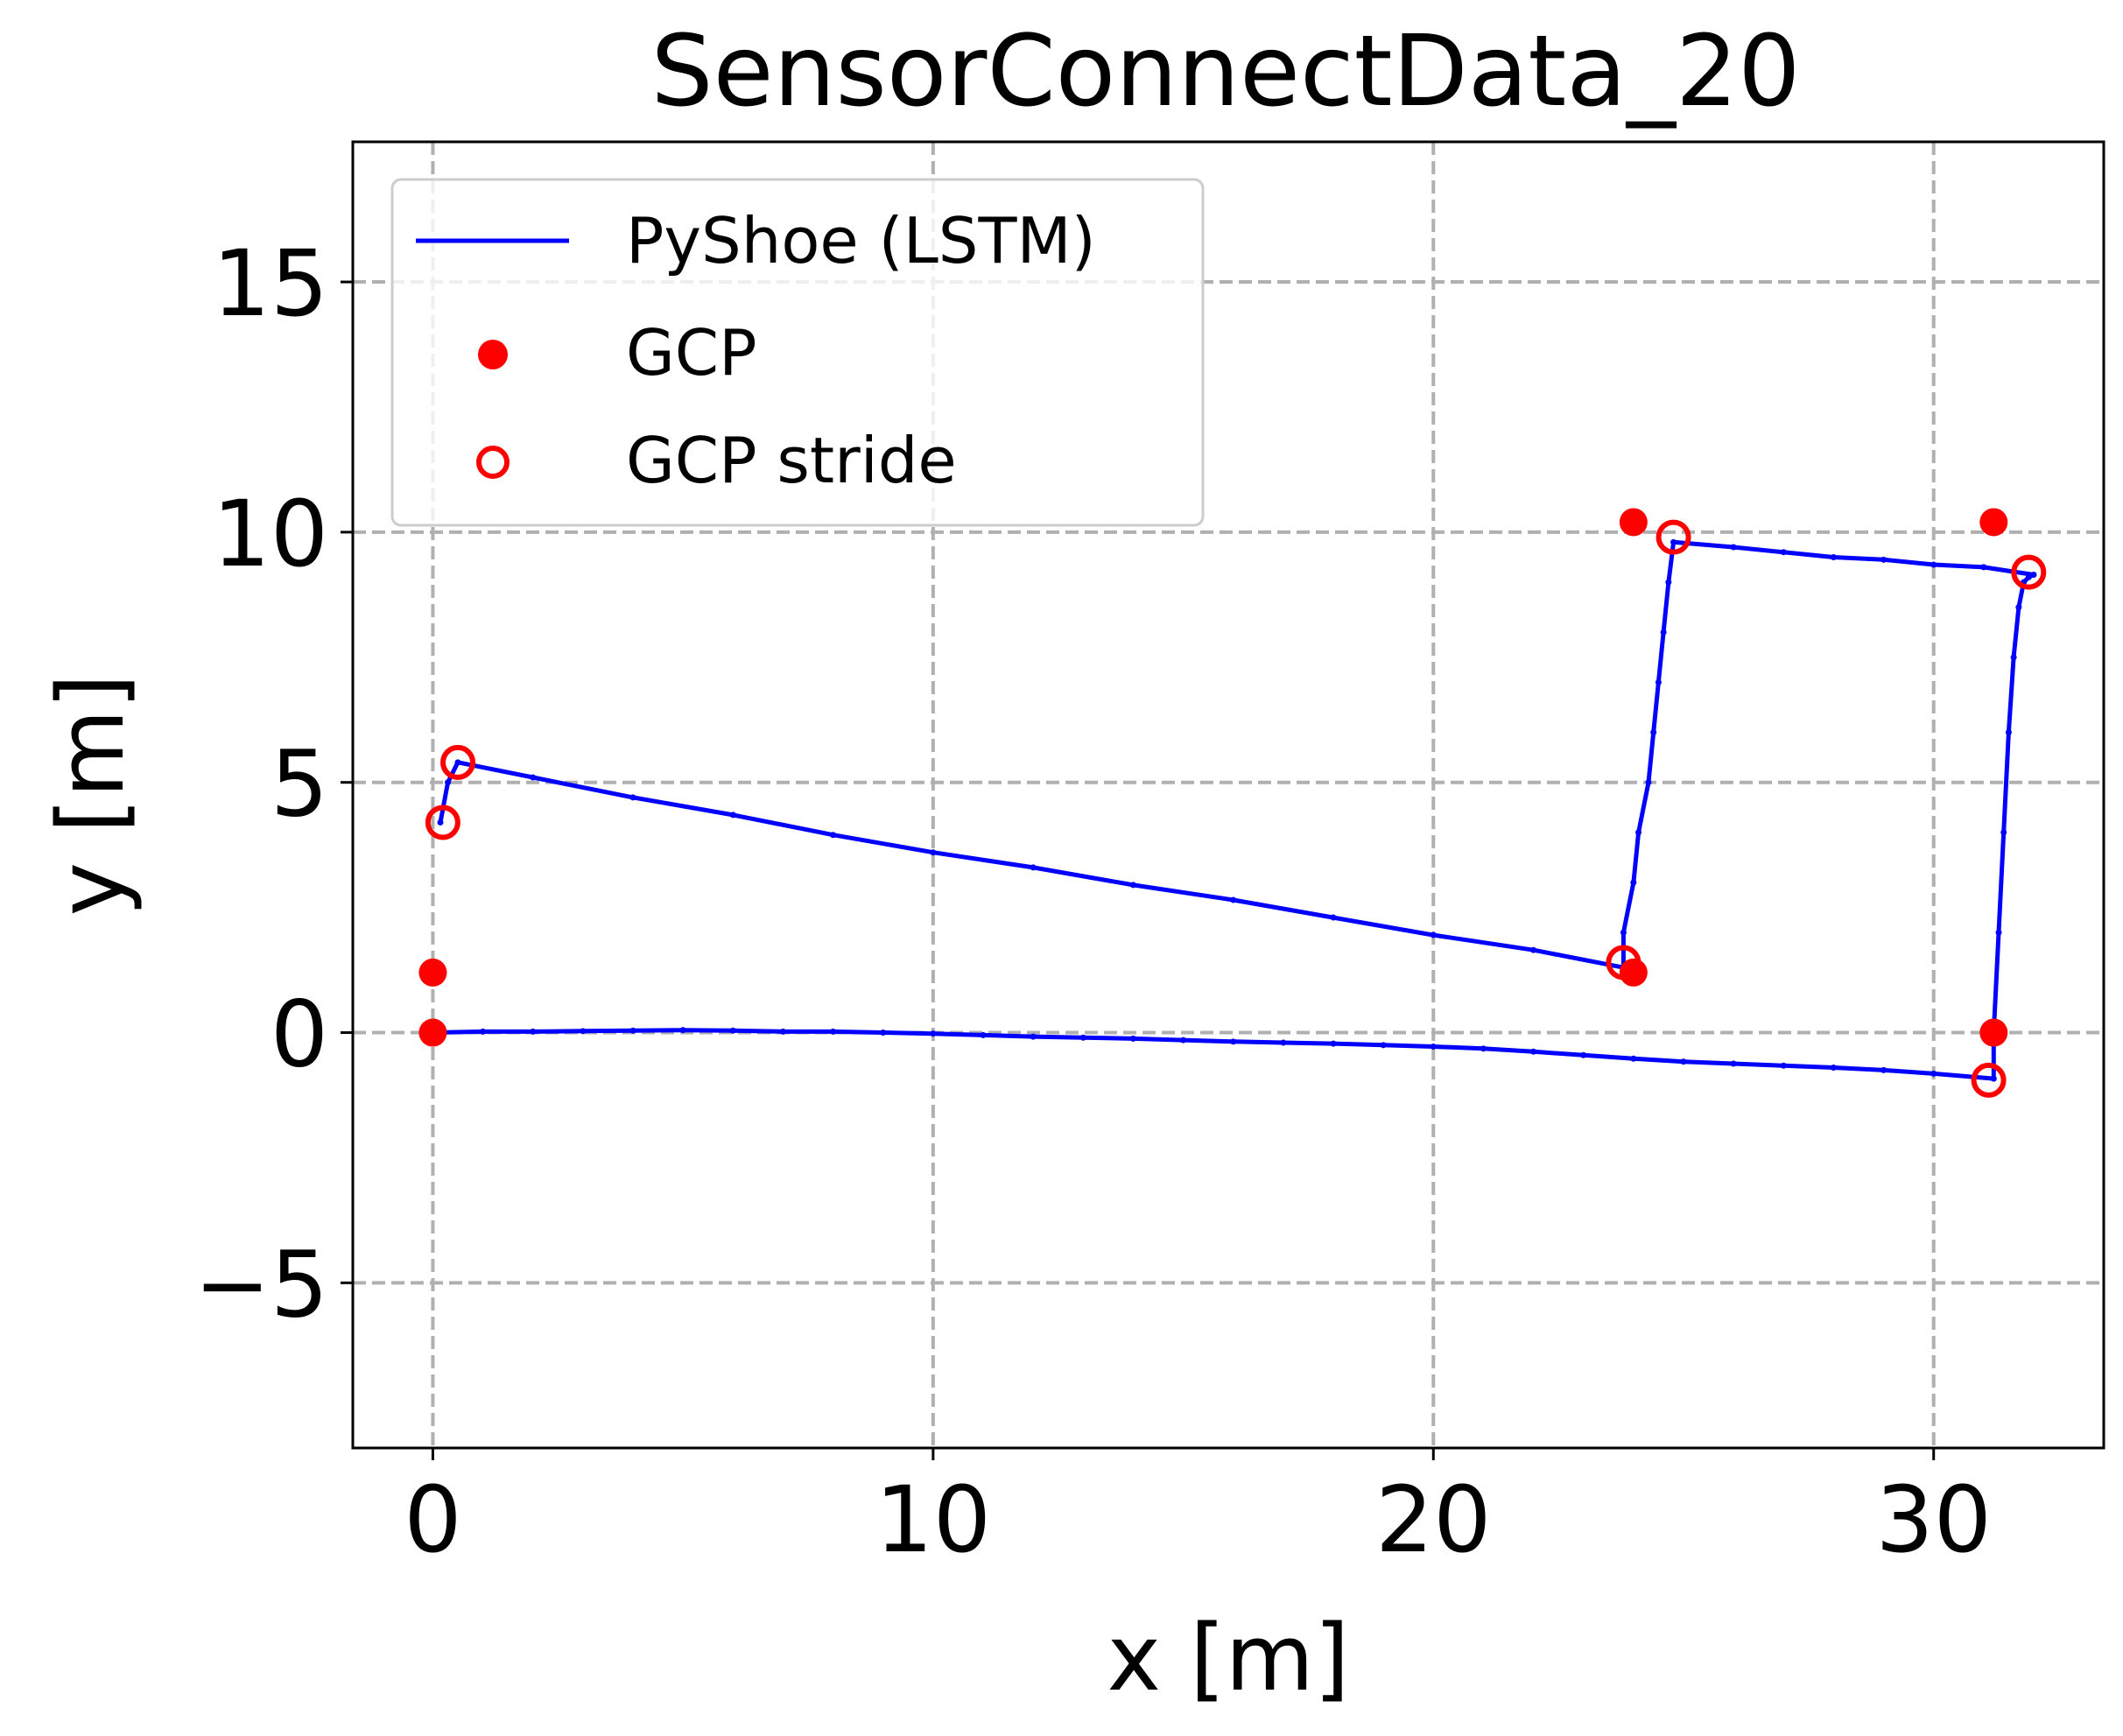 This screenshot has height=1736, width=2123. I want to click on y-axis-label: y [m], so click(91, 794).